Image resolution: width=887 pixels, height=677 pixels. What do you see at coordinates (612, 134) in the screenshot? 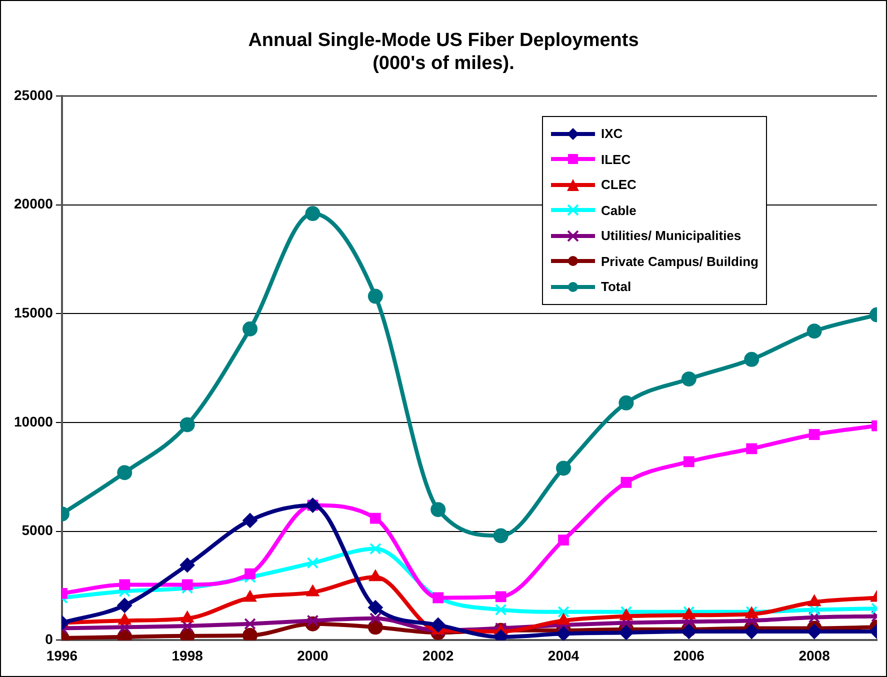
I see `legend-label: IXC` at bounding box center [612, 134].